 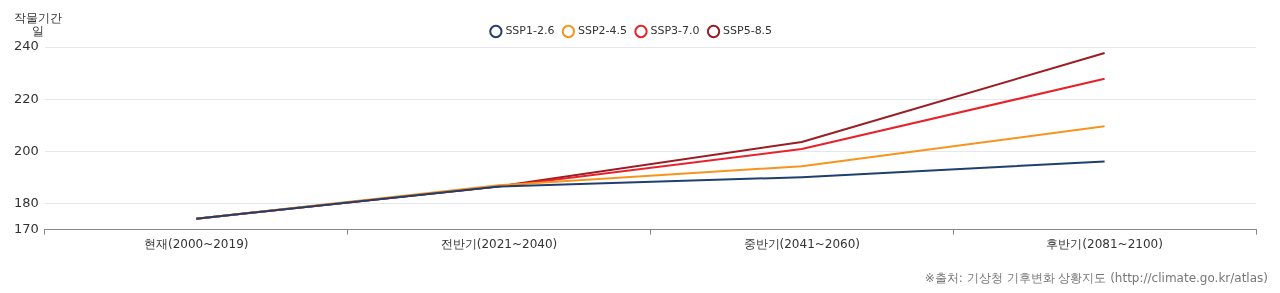 I want to click on y-tick-label: 180, so click(x=26, y=202).